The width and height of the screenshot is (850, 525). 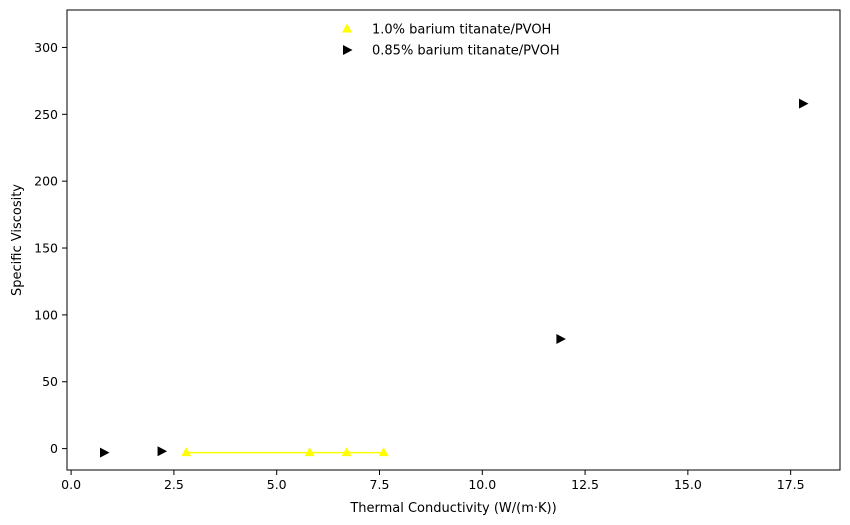 I want to click on y-tick-label: 150, so click(x=46, y=248).